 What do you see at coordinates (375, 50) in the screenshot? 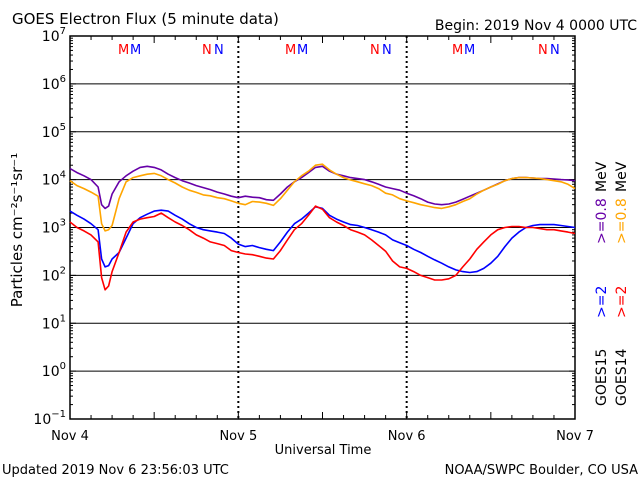
I see `marker-n-goes14-day2: N` at bounding box center [375, 50].